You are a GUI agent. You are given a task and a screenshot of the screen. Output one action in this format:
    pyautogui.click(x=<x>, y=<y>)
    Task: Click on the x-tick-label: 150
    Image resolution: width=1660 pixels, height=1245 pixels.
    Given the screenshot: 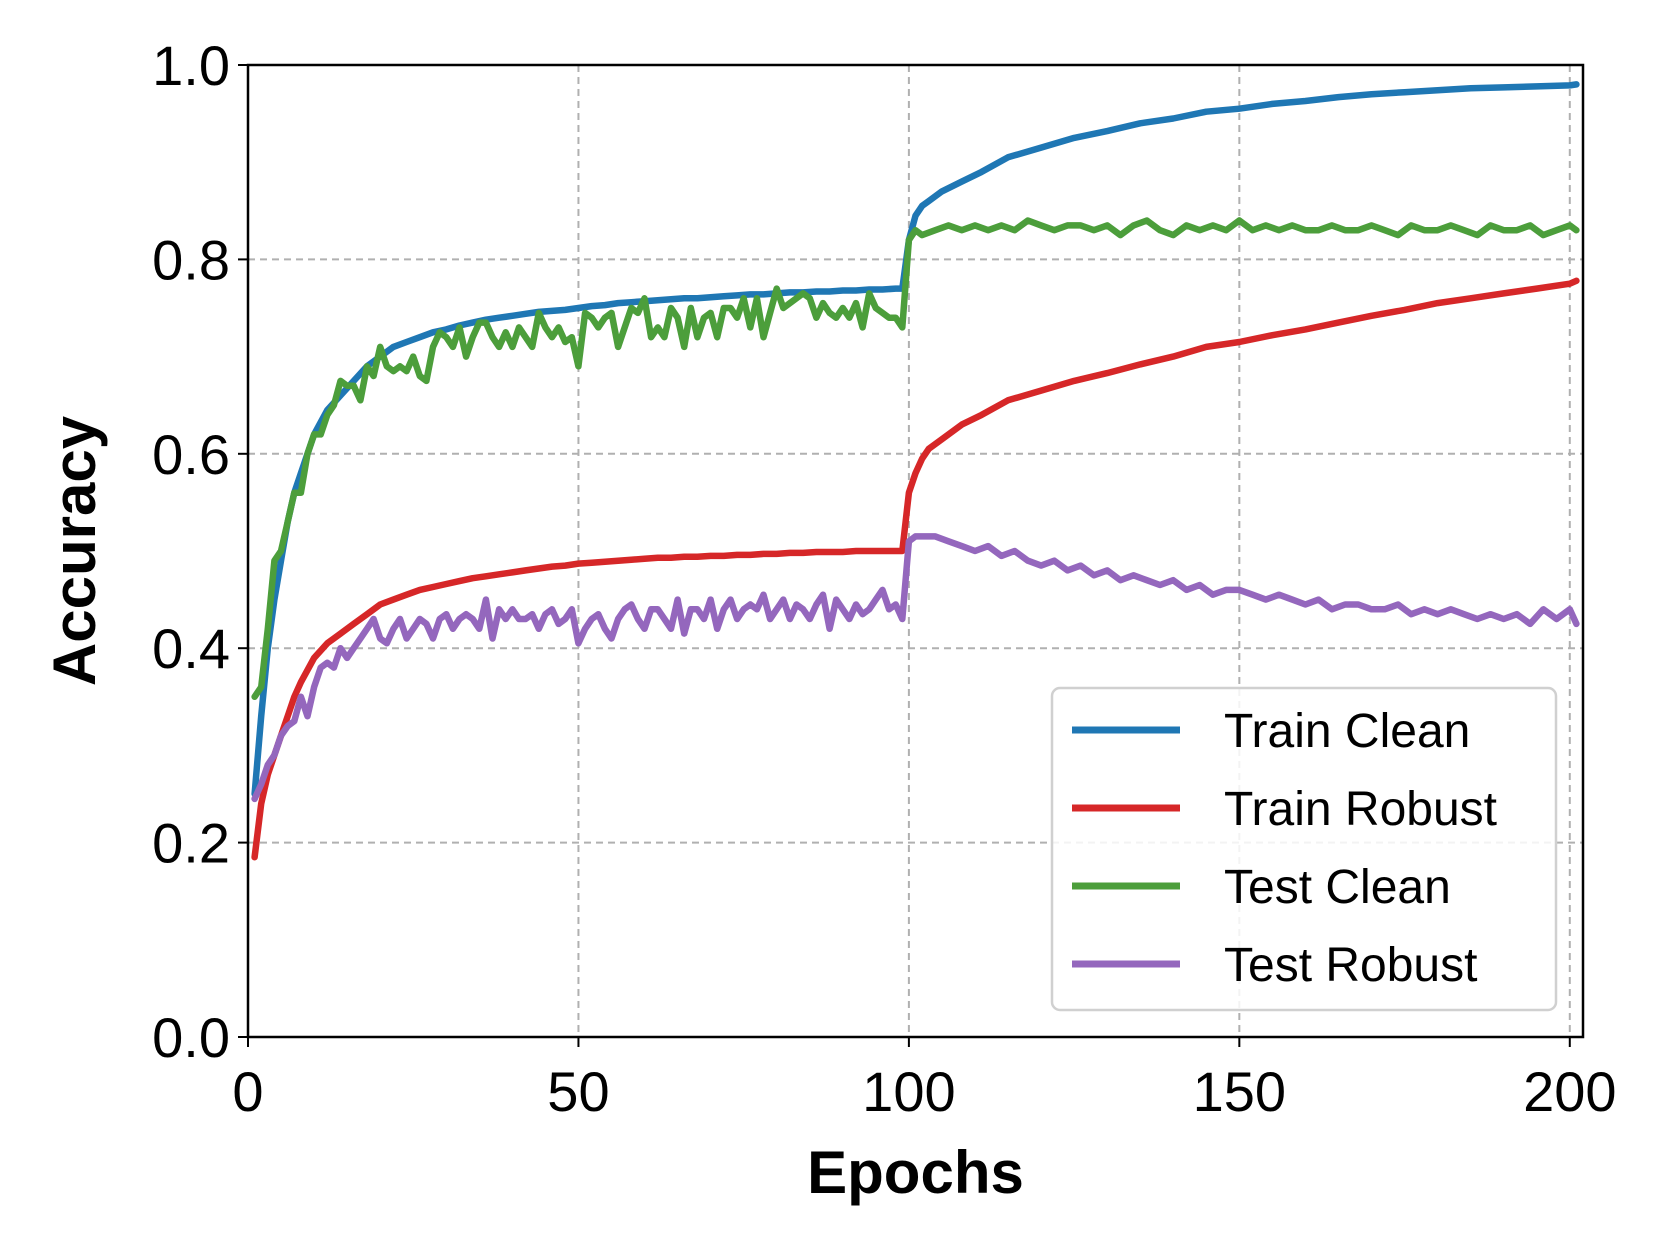 What is the action you would take?
    pyautogui.click(x=1239, y=1091)
    